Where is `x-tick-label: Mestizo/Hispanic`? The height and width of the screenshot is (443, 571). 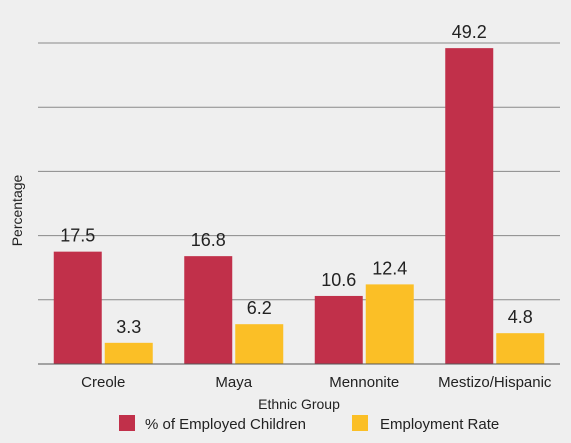 x-tick-label: Mestizo/Hispanic is located at coordinates (495, 382).